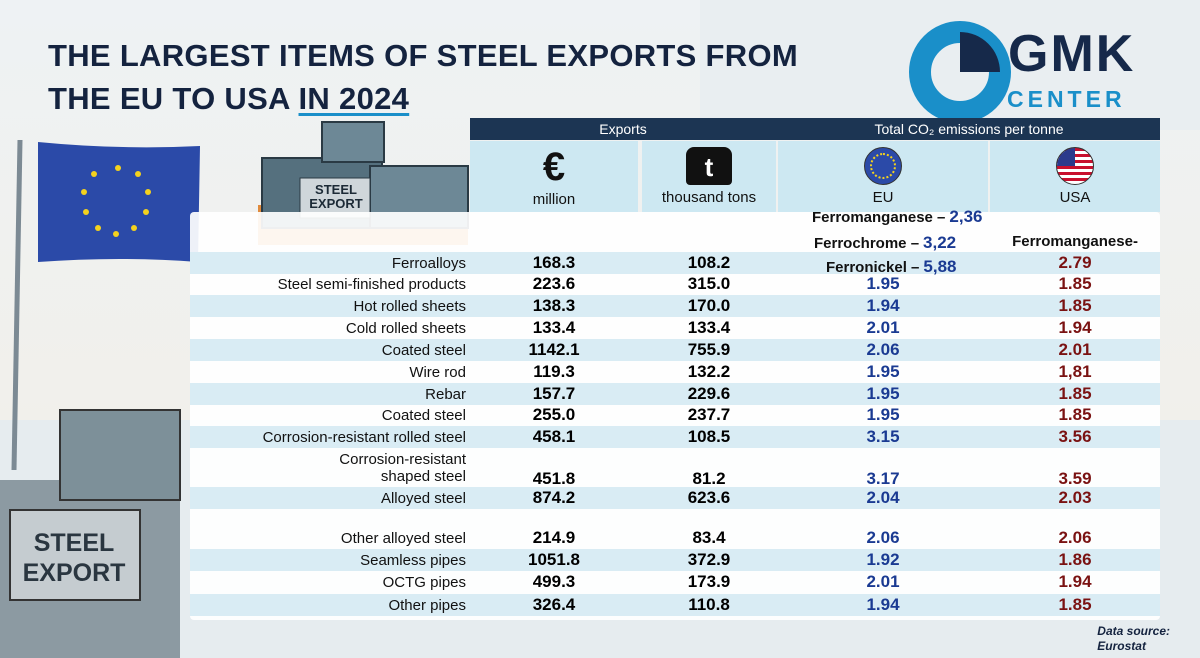 The image size is (1200, 658). Describe the element at coordinates (1075, 436) in the screenshot. I see `table-cell: 3.56` at that location.